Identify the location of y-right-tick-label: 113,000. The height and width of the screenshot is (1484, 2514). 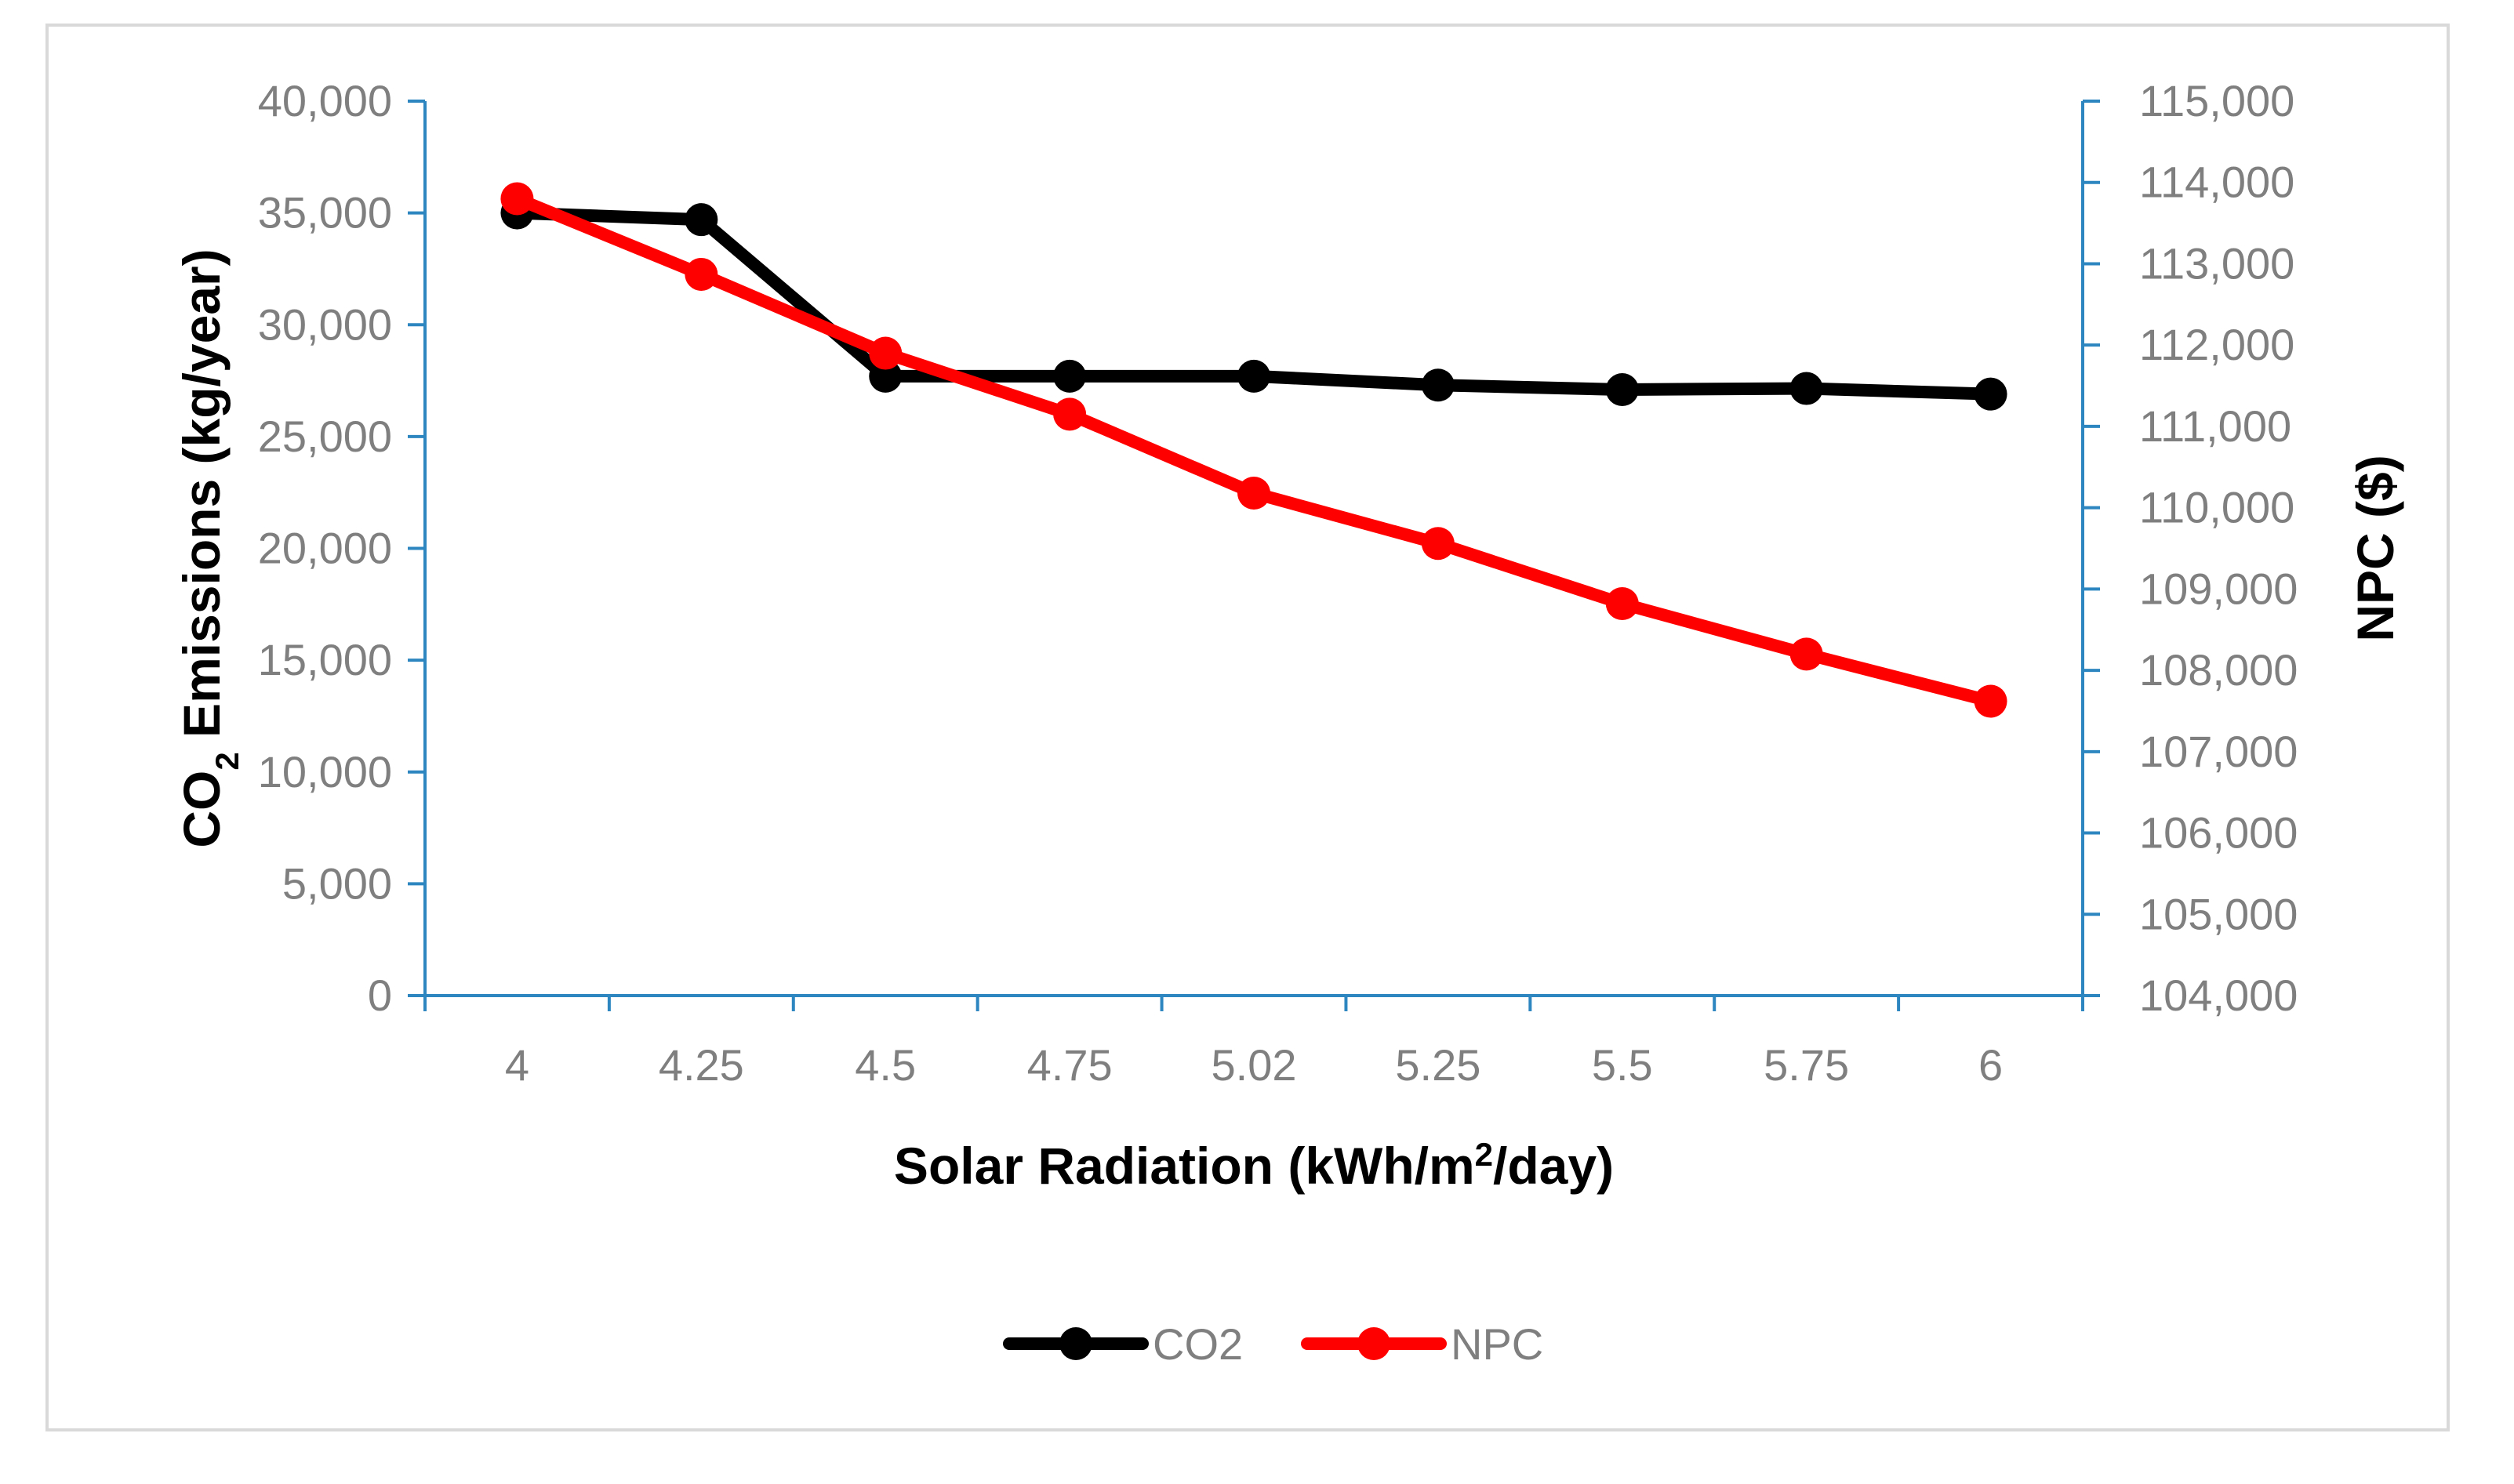
(2216, 263).